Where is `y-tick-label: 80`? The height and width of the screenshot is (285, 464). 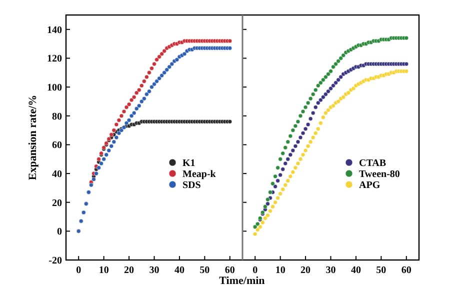
y-tick-label: 80 is located at coordinates (57, 116).